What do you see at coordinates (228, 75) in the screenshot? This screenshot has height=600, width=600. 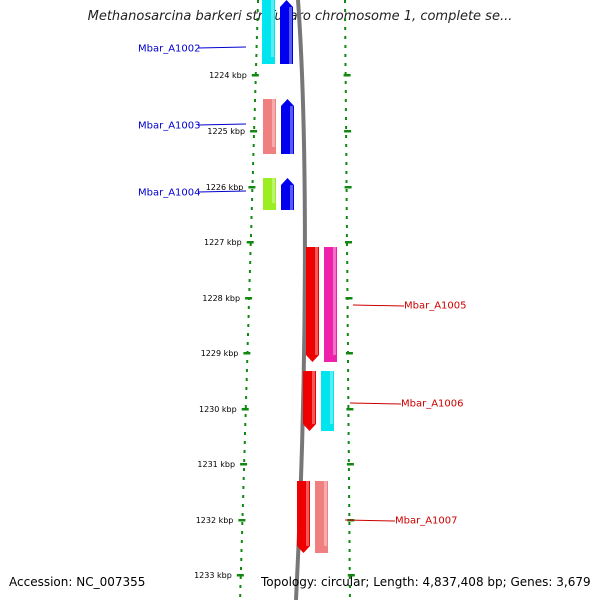 I see `tick-label: 1224 kbp` at bounding box center [228, 75].